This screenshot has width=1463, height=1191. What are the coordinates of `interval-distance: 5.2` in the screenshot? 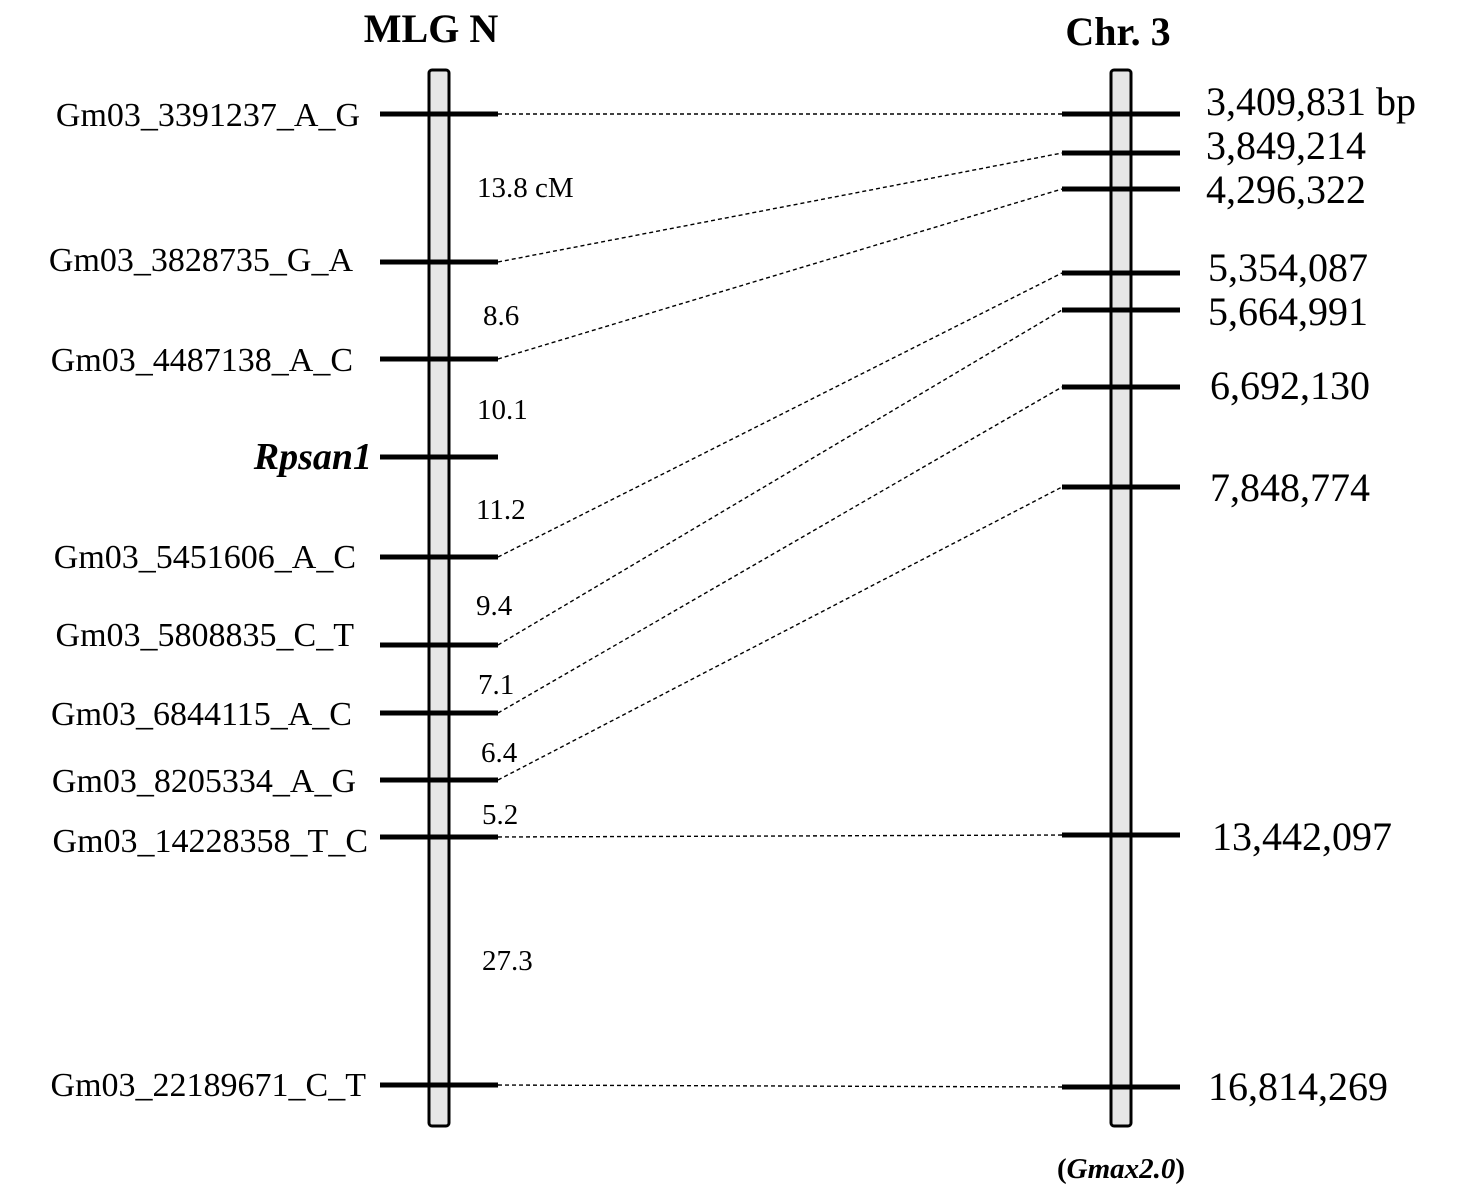 It's located at (500, 815).